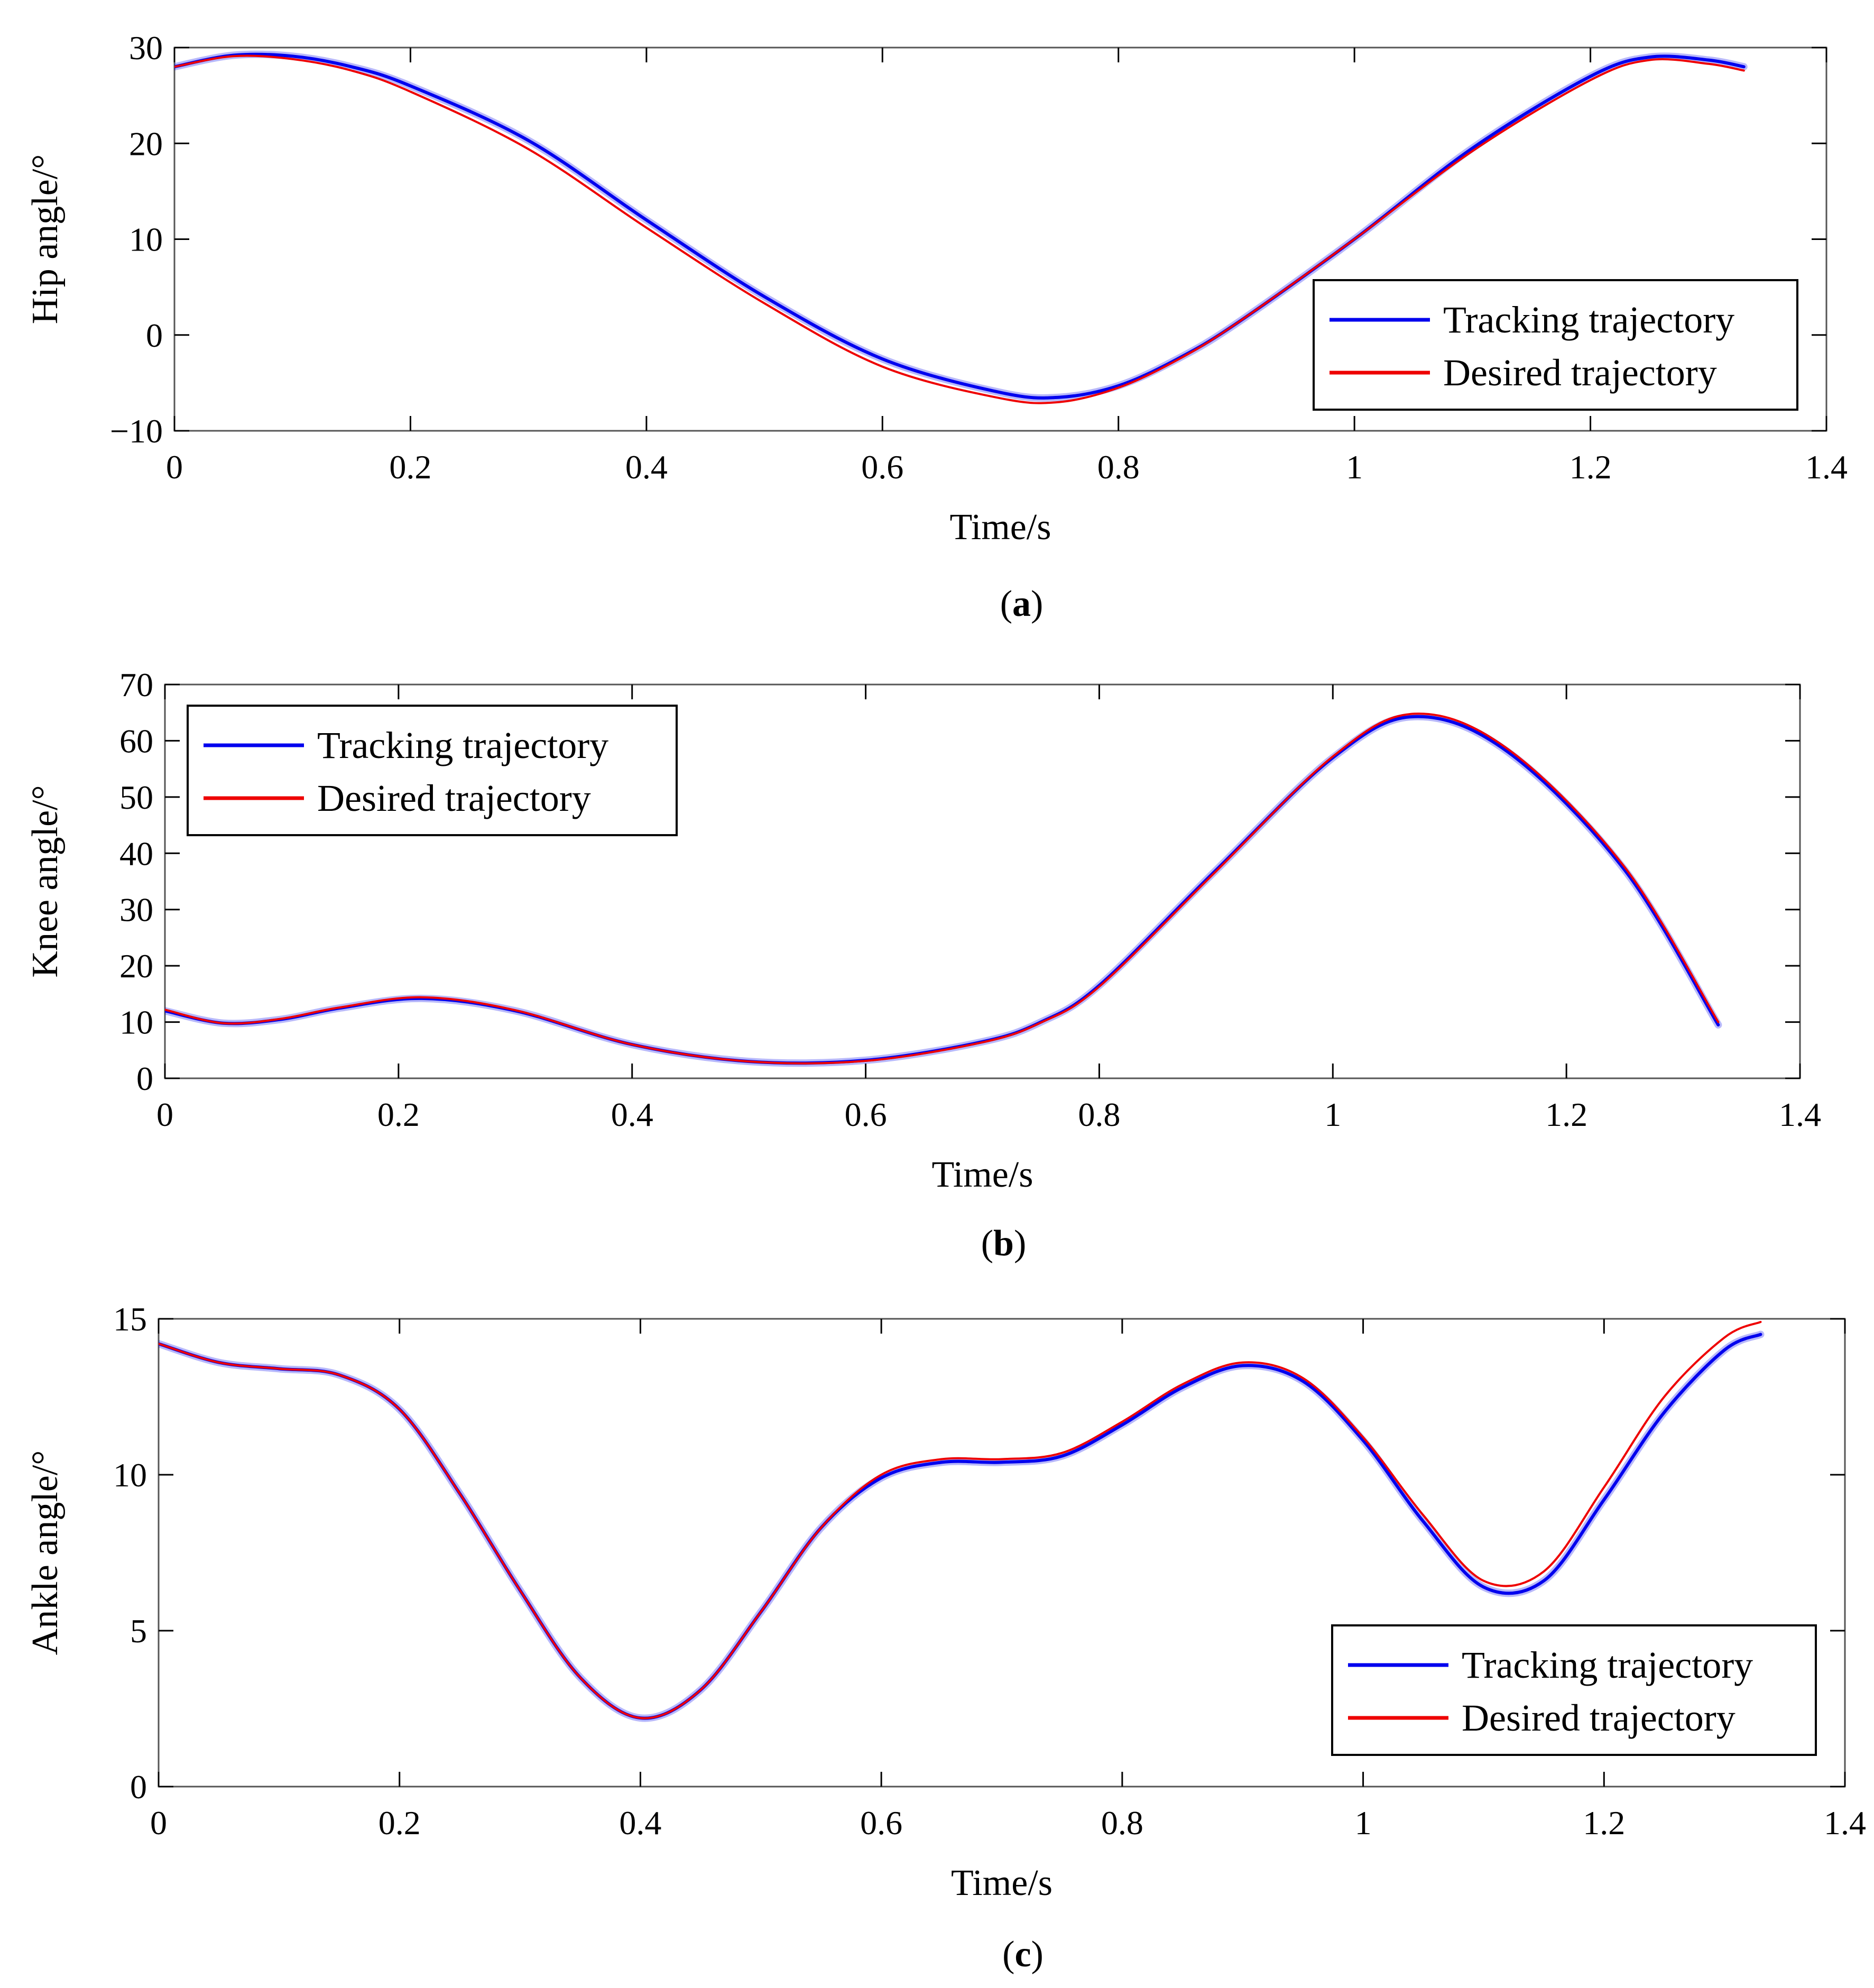 The image size is (1874, 1988). I want to click on y-tick-label: −10, so click(136, 431).